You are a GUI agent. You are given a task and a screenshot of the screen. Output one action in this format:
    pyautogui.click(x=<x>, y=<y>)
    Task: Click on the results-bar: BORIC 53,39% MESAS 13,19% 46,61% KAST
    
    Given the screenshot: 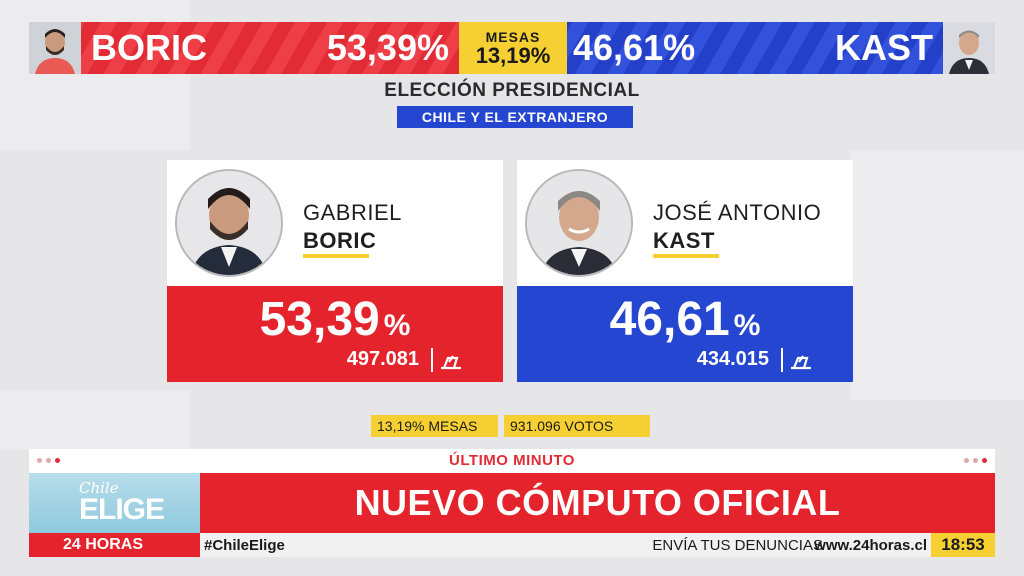 What is the action you would take?
    pyautogui.click(x=512, y=48)
    